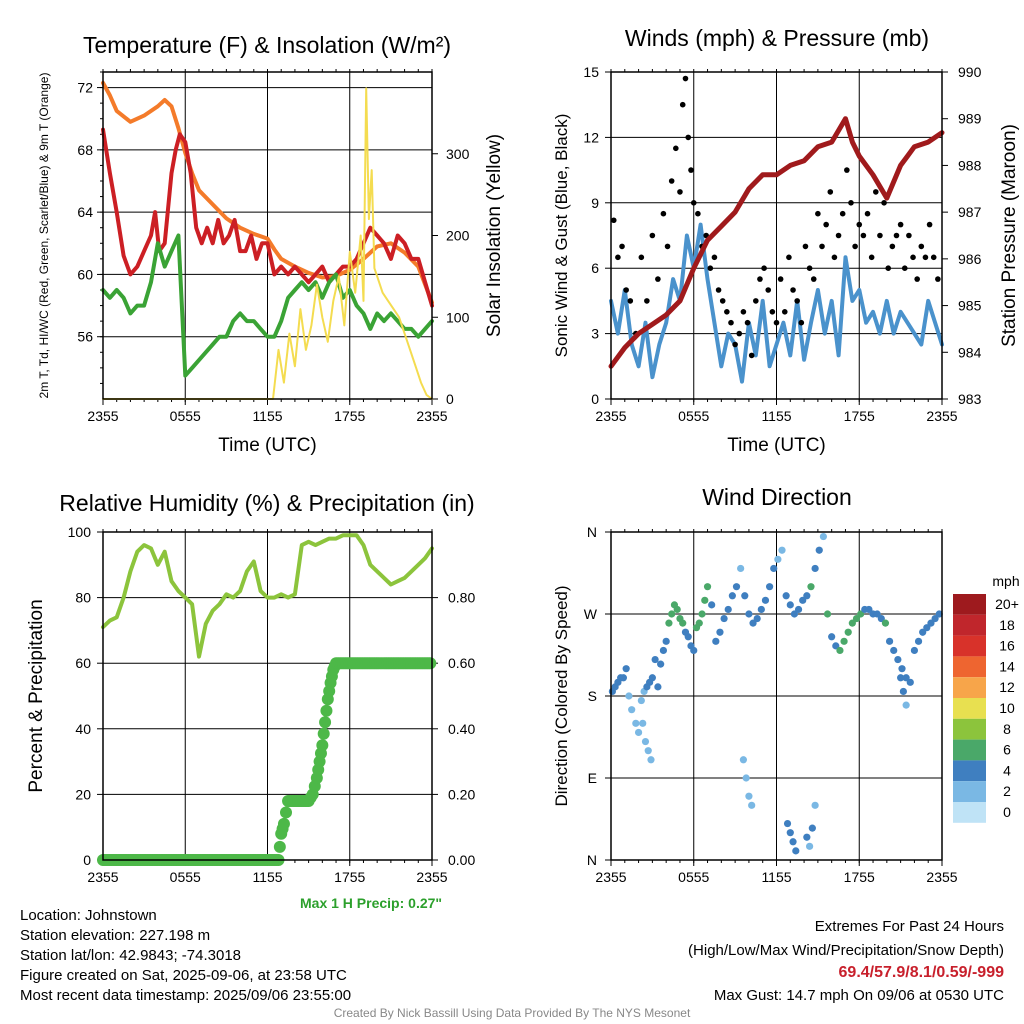 The image size is (1024, 1024). Describe the element at coordinates (859, 877) in the screenshot. I see `direction-x-tick-label: 1755` at that location.